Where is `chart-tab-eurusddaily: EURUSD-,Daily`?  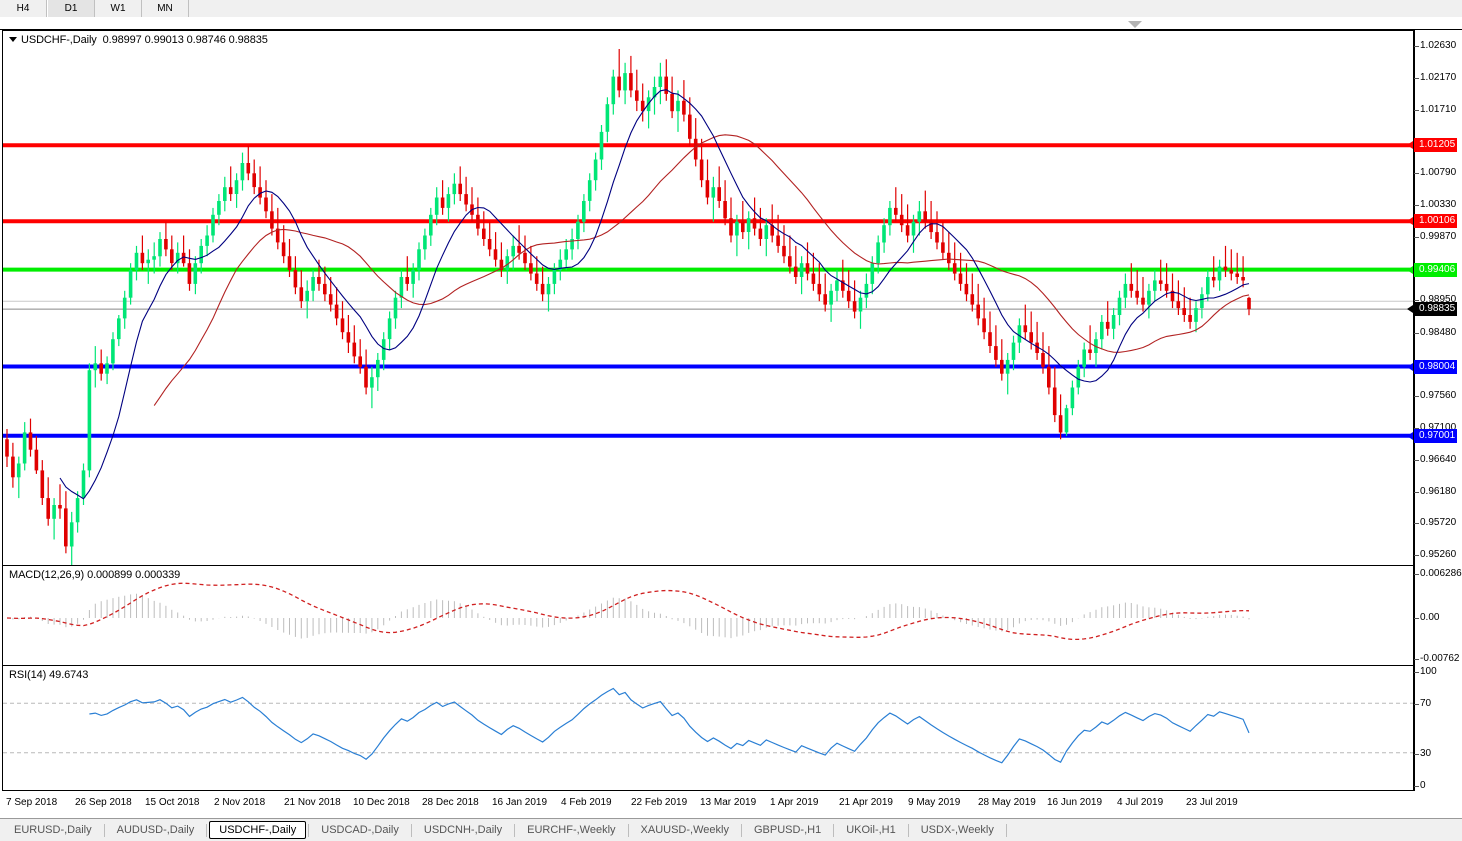
chart-tab-eurusddaily: EURUSD-,Daily is located at coordinates (53, 830).